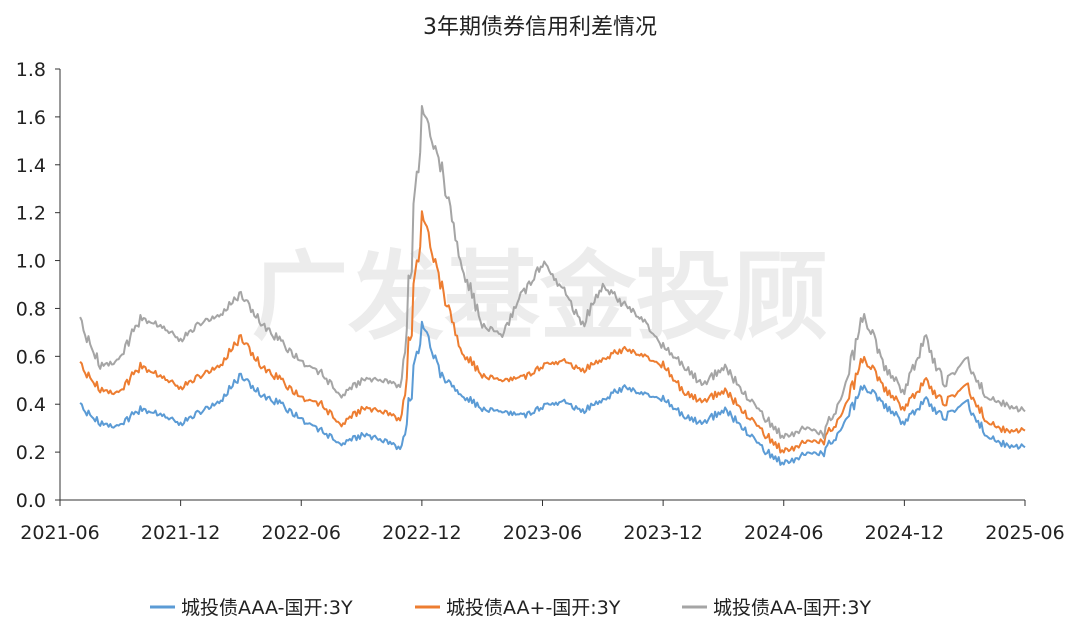  Describe the element at coordinates (31, 405) in the screenshot. I see `y-tick-label: 0.4` at that location.